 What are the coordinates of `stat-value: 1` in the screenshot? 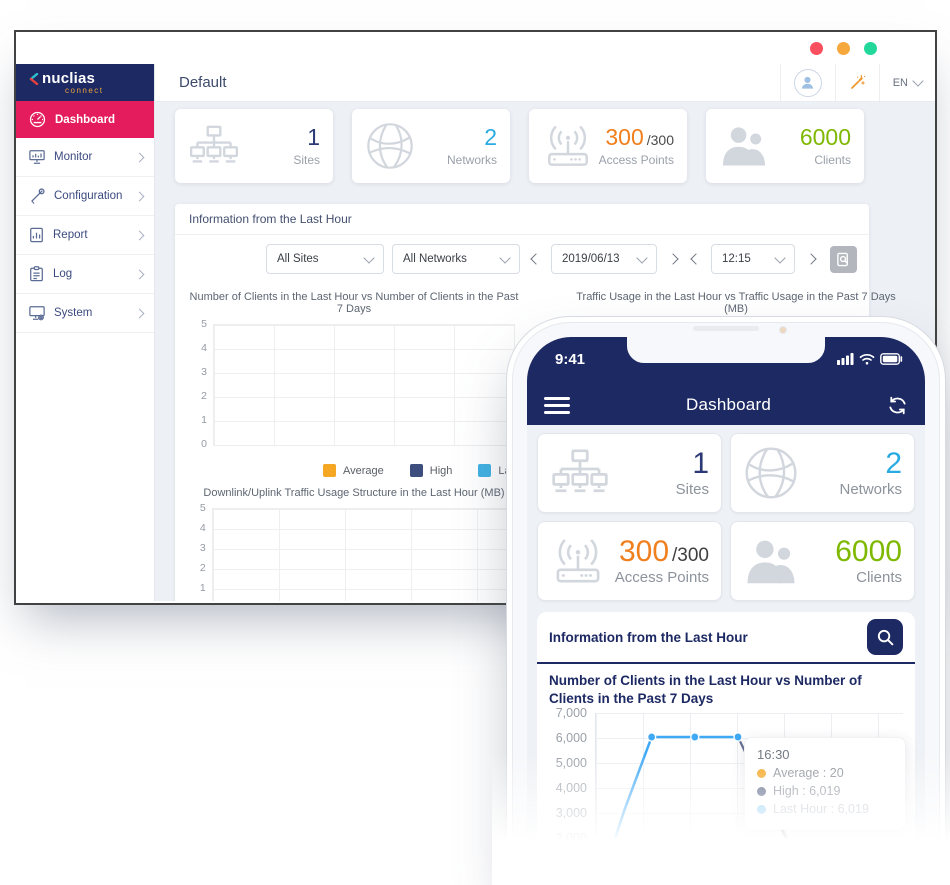 It's located at (313, 137).